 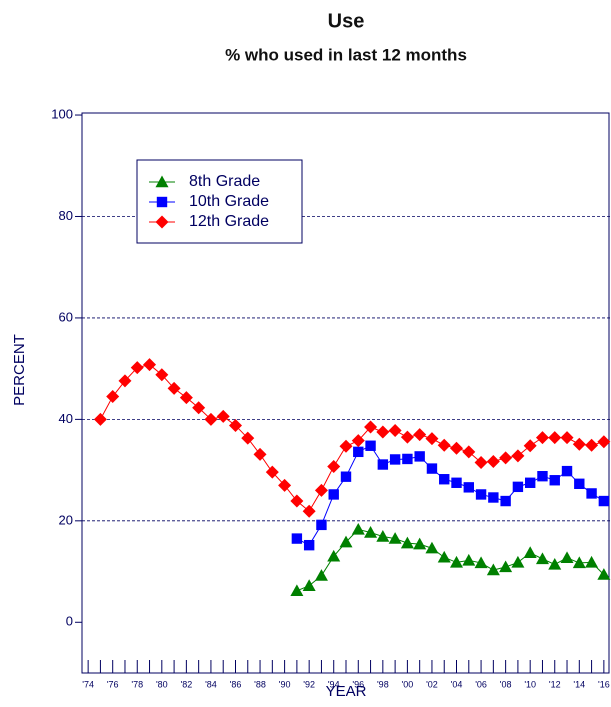 I want to click on x-tick-label: '02, so click(x=432, y=684).